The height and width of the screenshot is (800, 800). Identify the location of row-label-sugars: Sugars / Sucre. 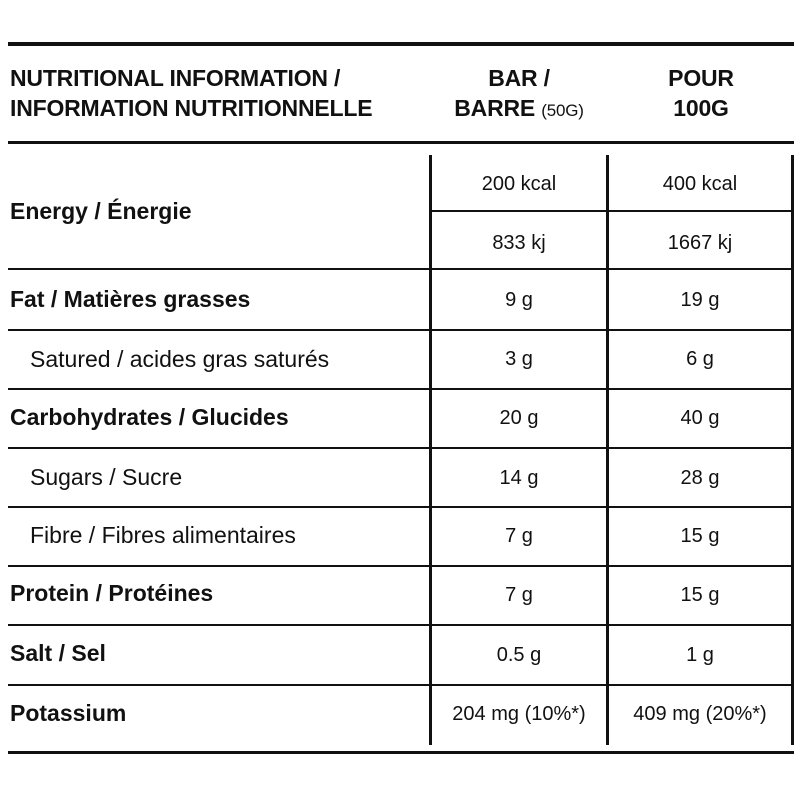
(106, 477).